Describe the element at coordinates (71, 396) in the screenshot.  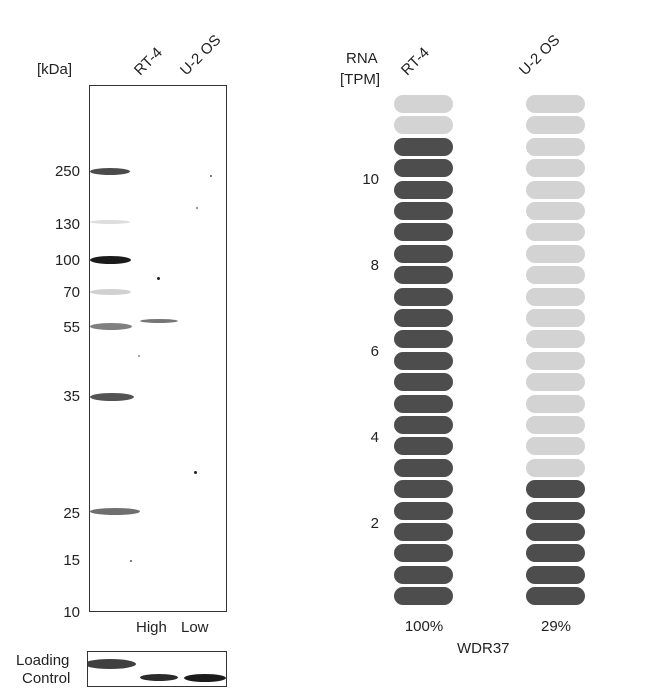
I see `marker-label-35: 35` at that location.